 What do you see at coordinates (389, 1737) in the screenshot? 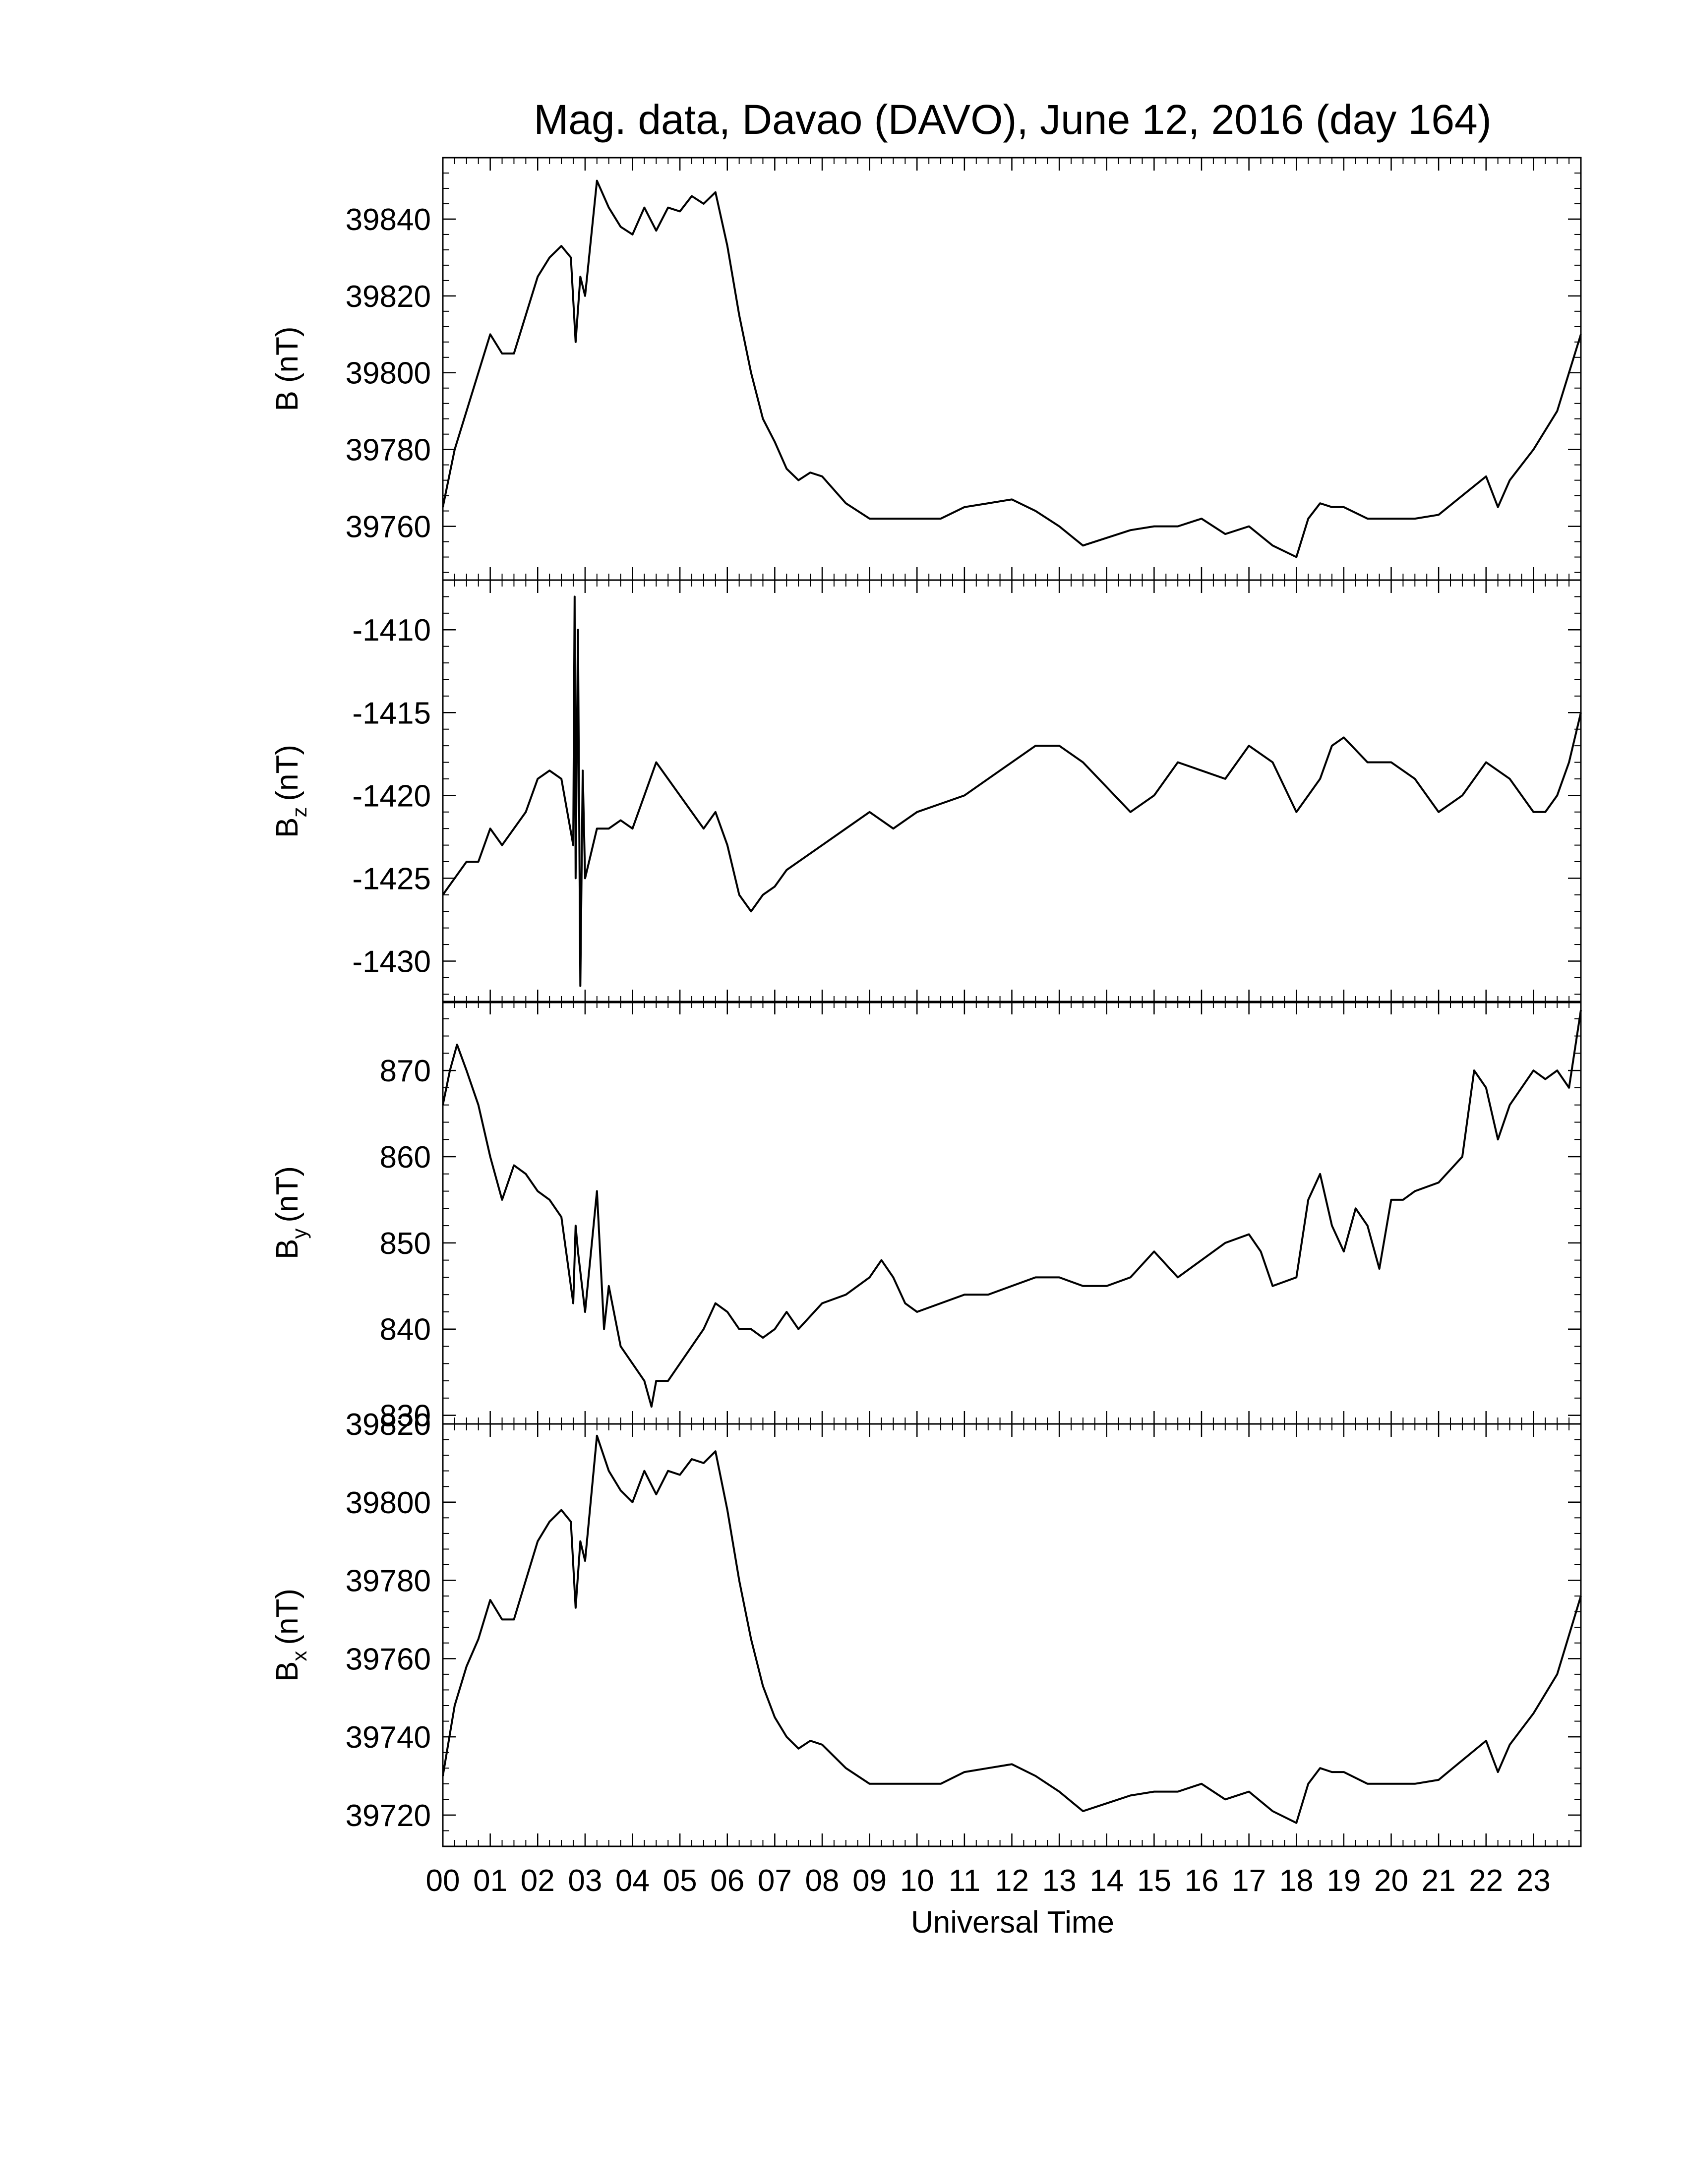
I see `y-tick-label: 39740` at bounding box center [389, 1737].